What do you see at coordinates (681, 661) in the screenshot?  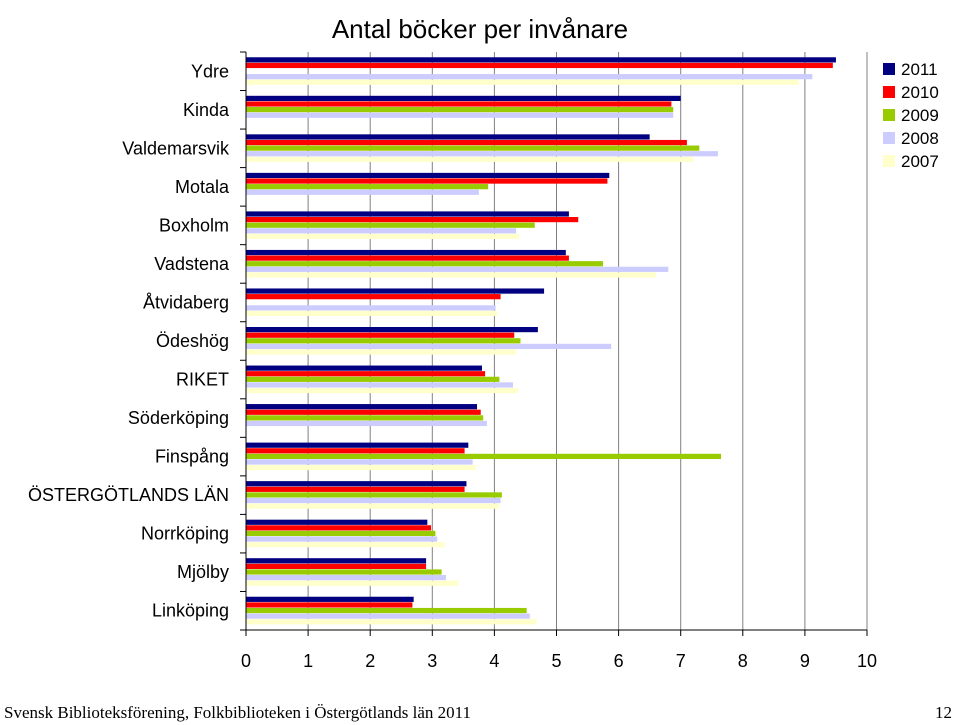 I see `x-tick-label: 7` at bounding box center [681, 661].